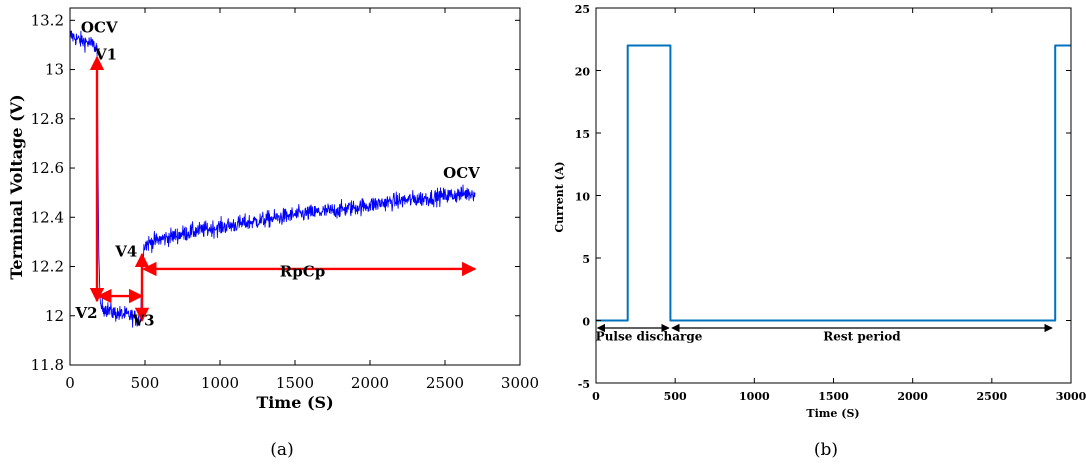 The width and height of the screenshot is (1086, 467). Describe the element at coordinates (125, 252) in the screenshot. I see `annotation-label: V4` at that location.